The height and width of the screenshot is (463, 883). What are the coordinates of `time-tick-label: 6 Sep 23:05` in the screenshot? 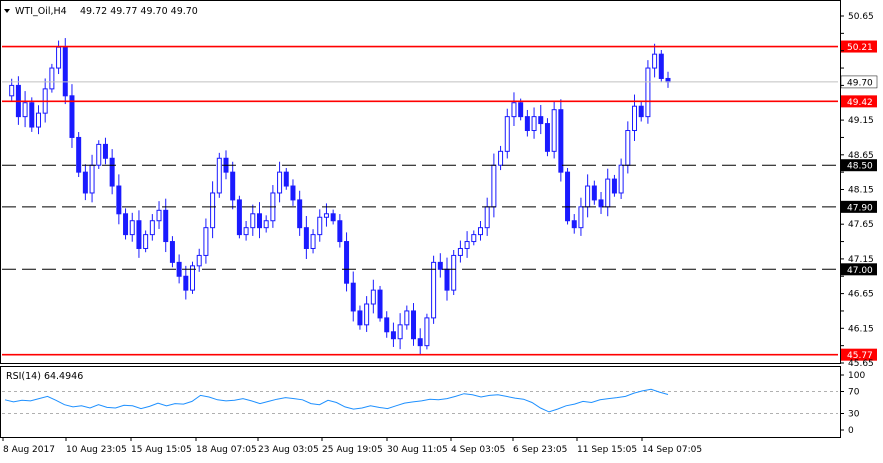 It's located at (540, 450).